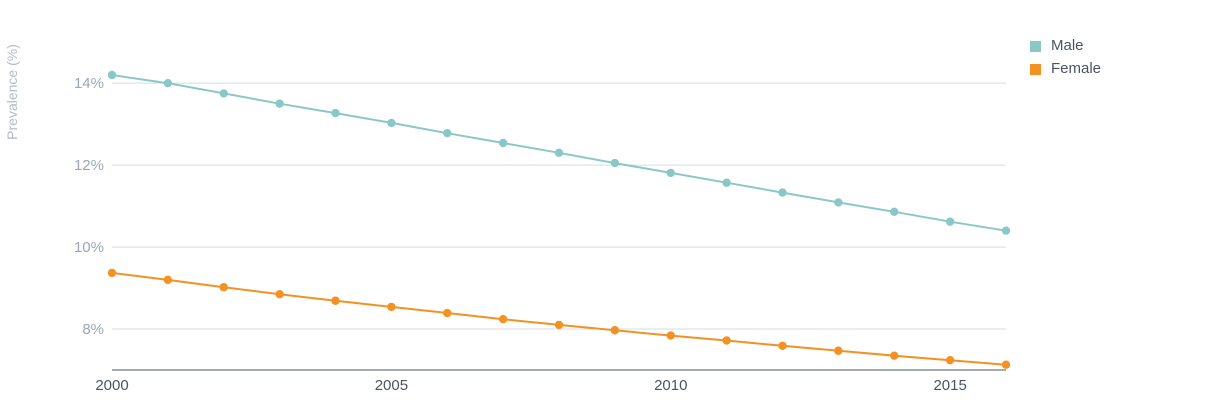 The image size is (1230, 402). What do you see at coordinates (89, 165) in the screenshot?
I see `y-tick-label: 12%` at bounding box center [89, 165].